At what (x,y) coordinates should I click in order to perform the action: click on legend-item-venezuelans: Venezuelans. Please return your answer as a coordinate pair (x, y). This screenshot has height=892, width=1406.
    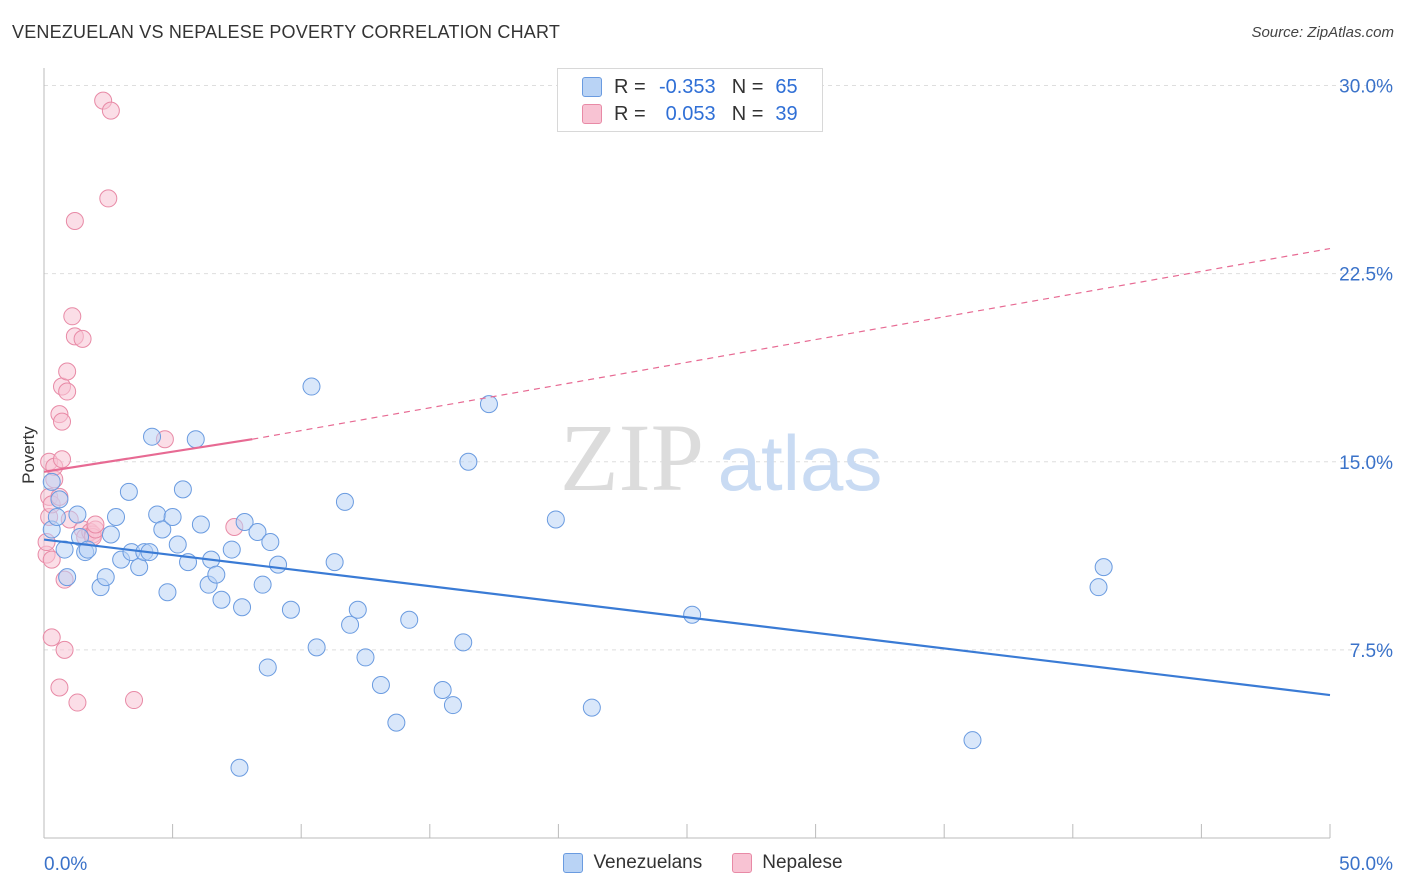
    Looking at the image, I should click on (632, 863).